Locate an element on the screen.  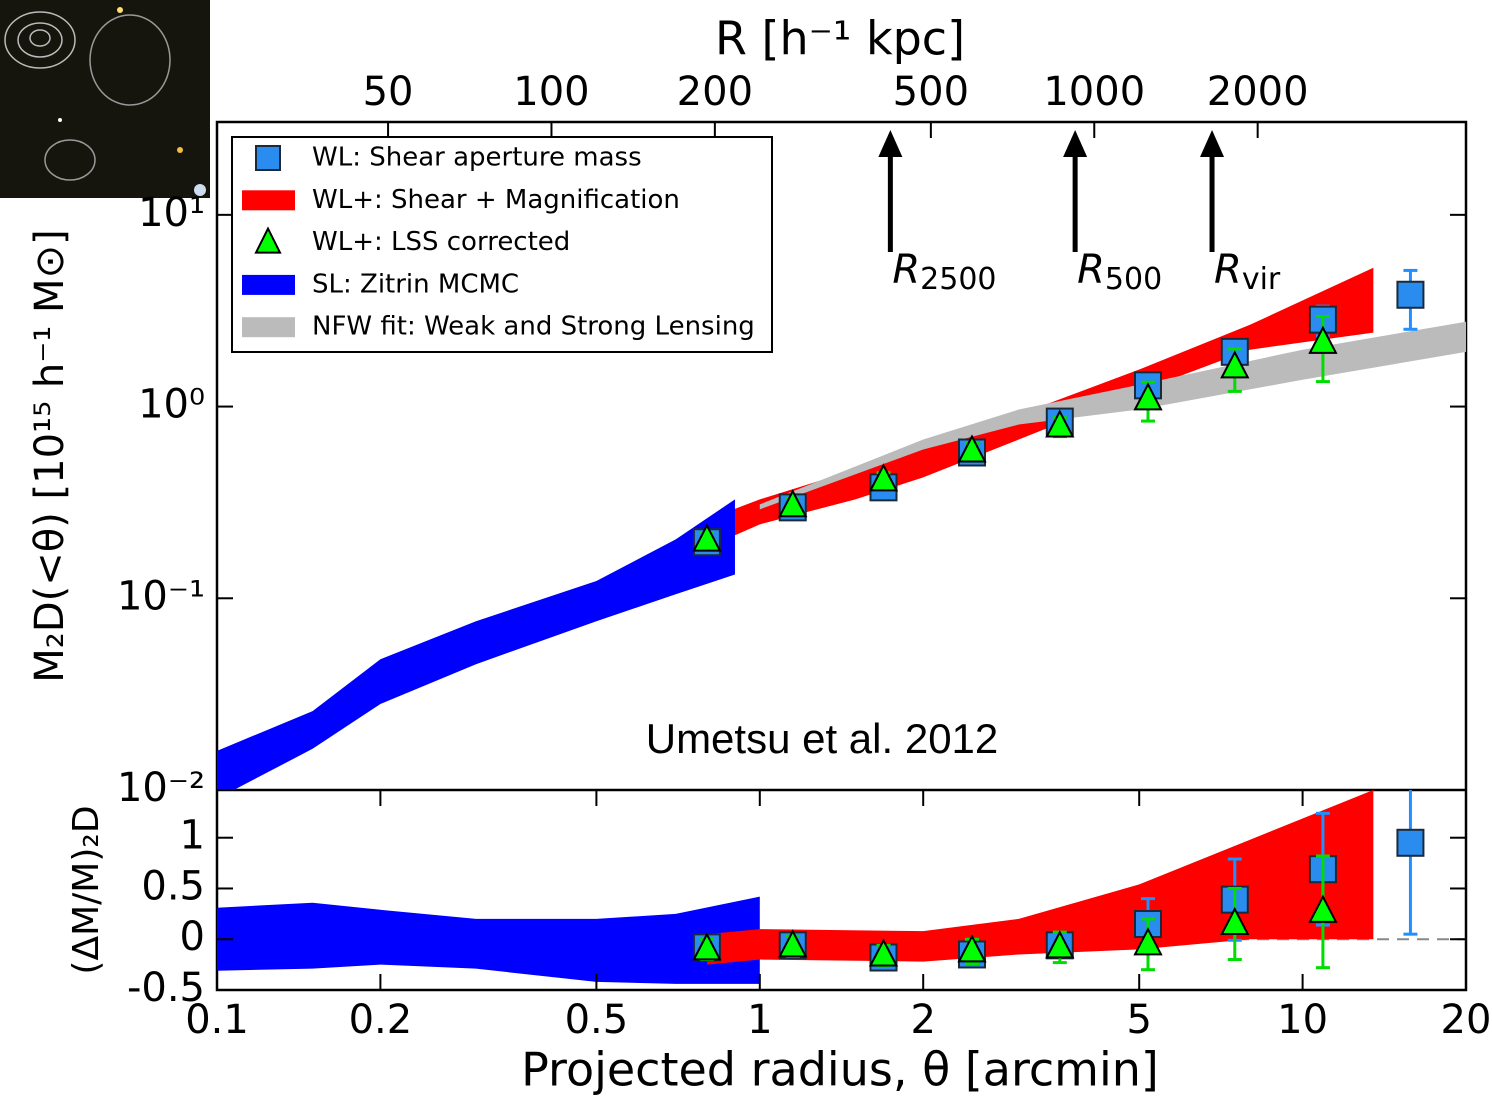
x2-tick-label: 1000 is located at coordinates (1094, 92).